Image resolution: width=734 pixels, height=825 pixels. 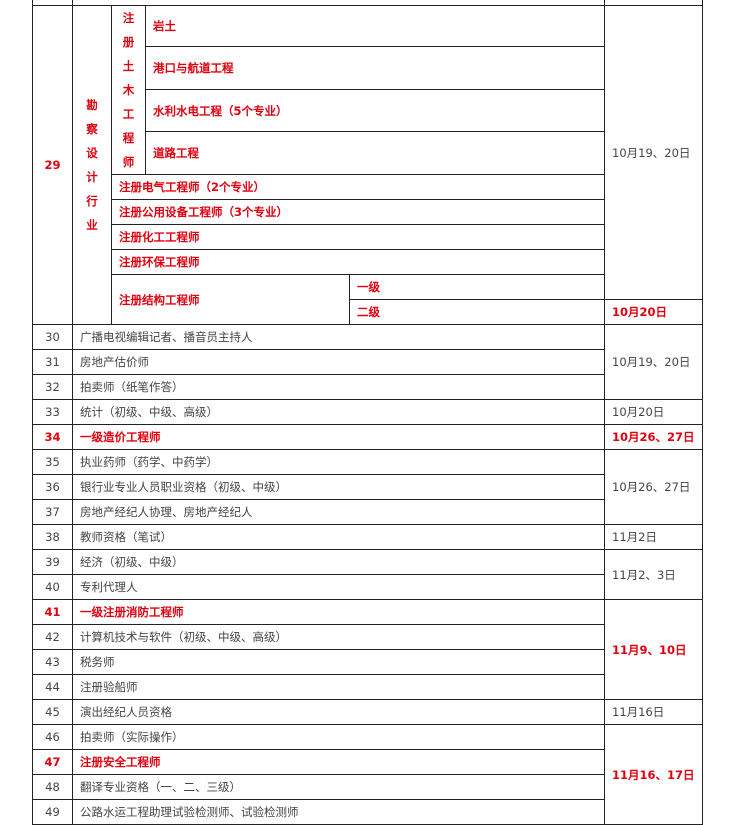 I want to click on exam-name: 注册环保工程师, so click(x=358, y=262).